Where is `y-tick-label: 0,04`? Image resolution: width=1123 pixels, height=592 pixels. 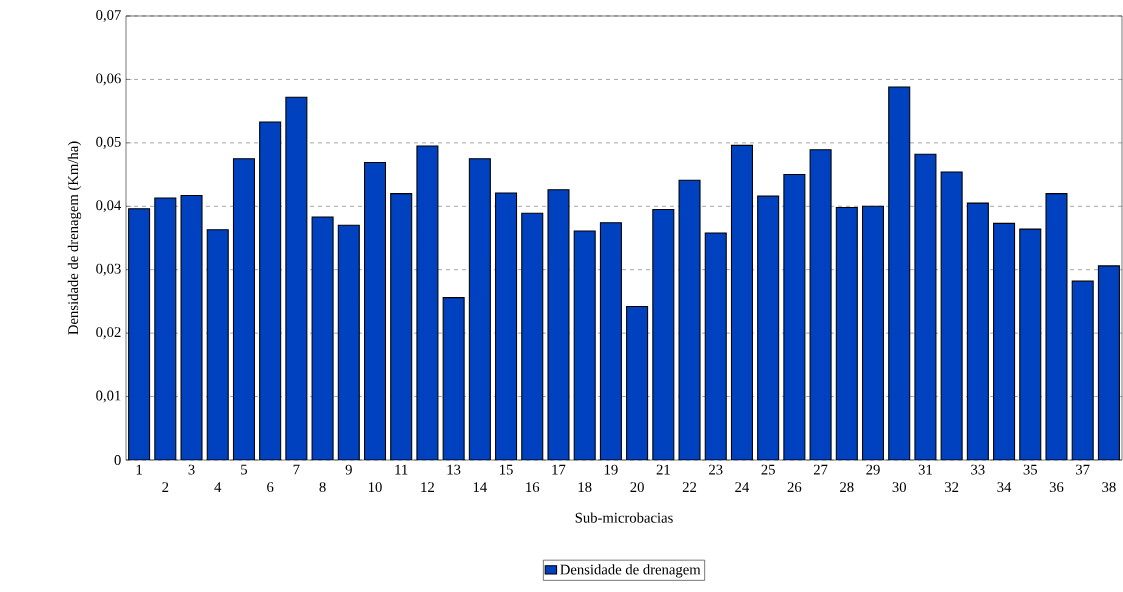 y-tick-label: 0,04 is located at coordinates (109, 206).